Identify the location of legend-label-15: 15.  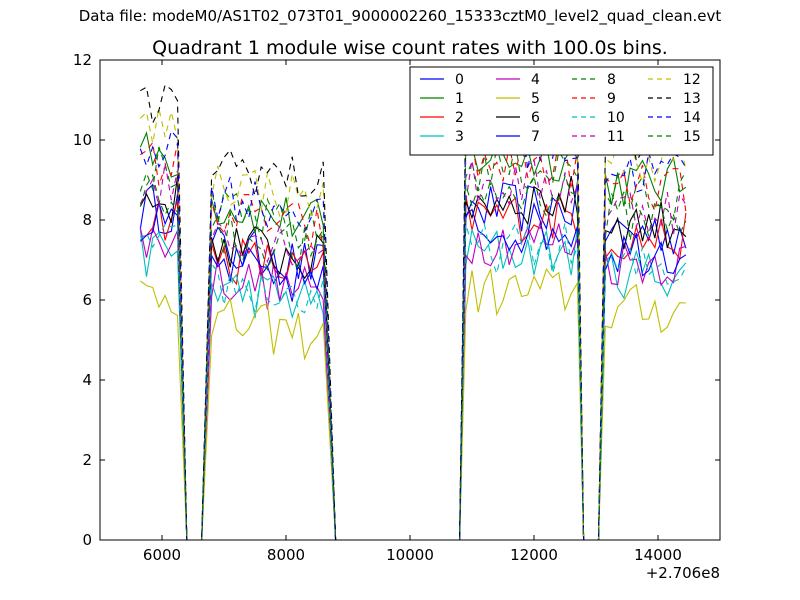
(692, 137).